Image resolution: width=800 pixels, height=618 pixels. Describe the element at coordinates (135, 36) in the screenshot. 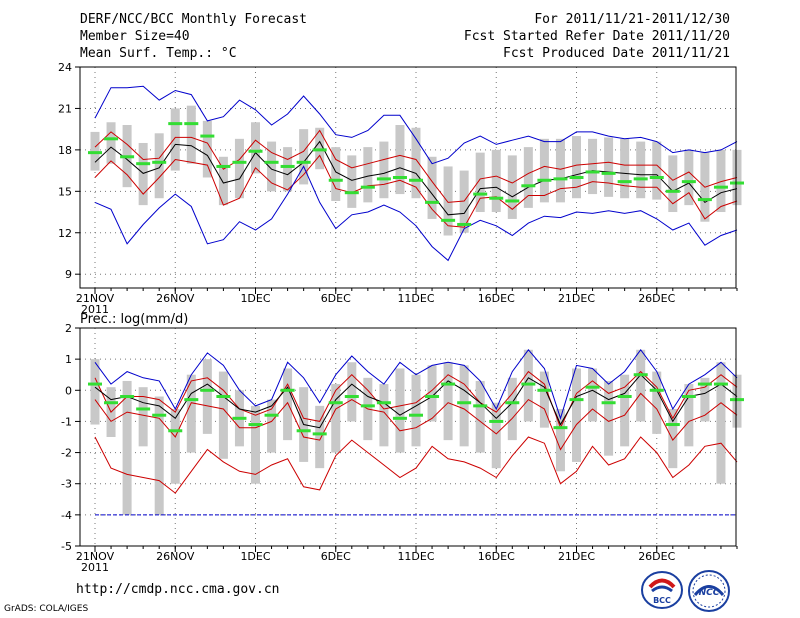

I see `member-size: Member Size=40` at that location.